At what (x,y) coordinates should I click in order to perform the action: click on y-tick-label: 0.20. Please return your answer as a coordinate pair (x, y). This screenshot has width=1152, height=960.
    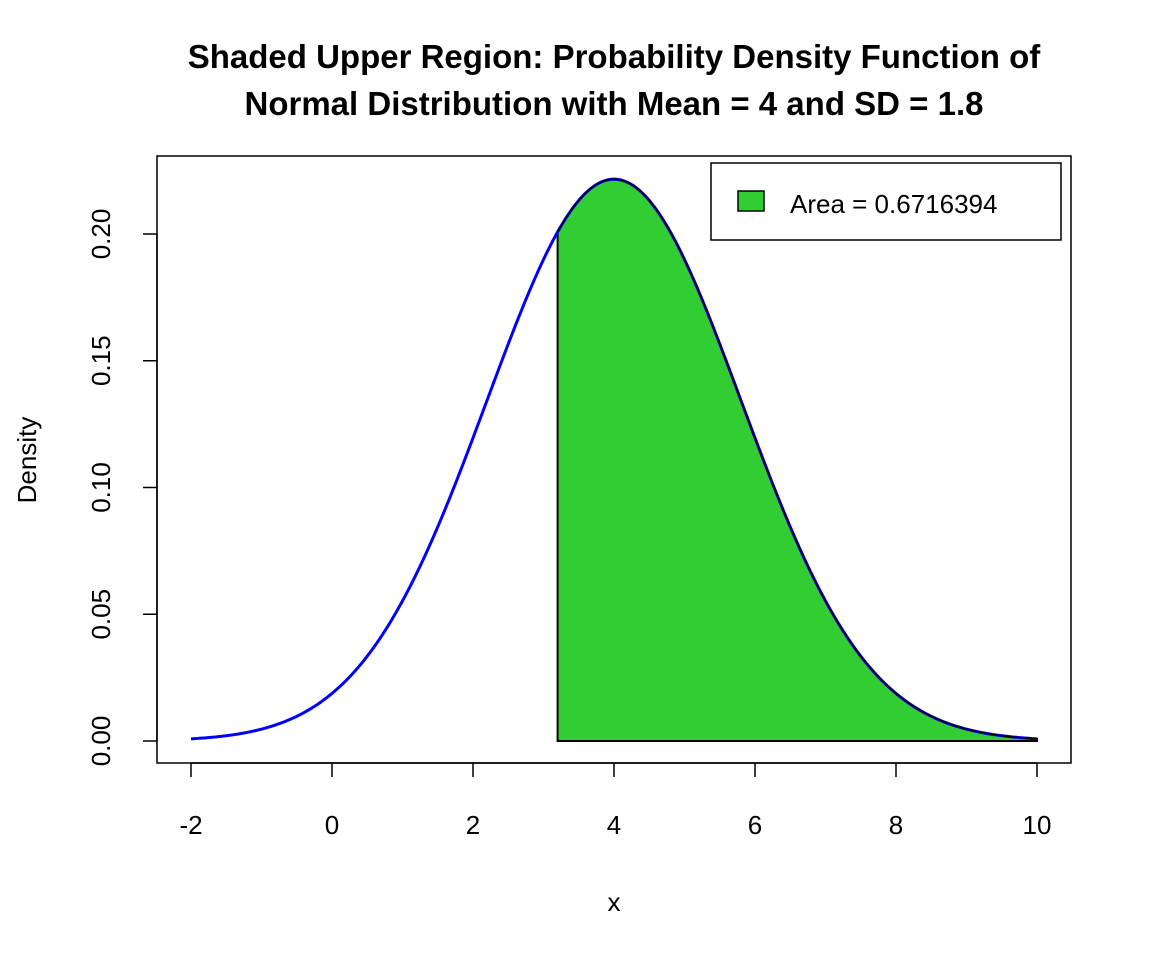
    Looking at the image, I should click on (101, 234).